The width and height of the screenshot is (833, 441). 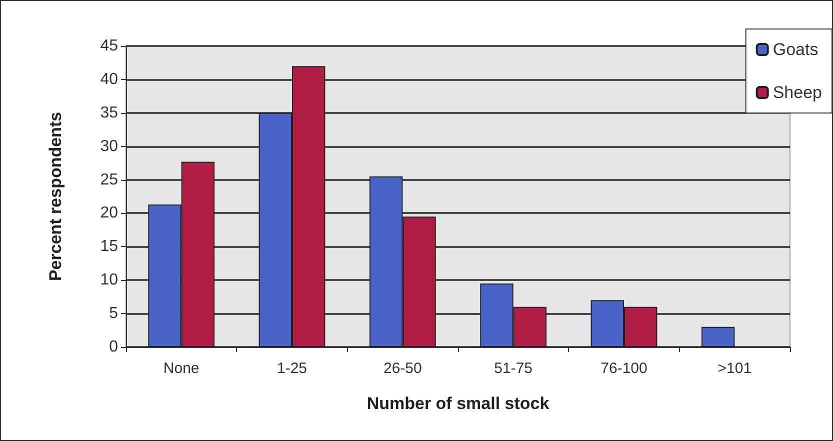 What do you see at coordinates (109, 213) in the screenshot?
I see `y-tick-label: 20` at bounding box center [109, 213].